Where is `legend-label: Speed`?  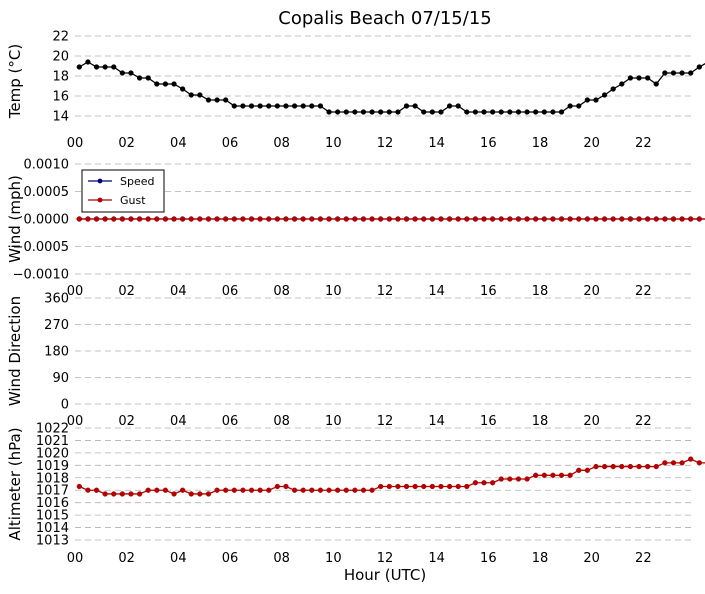 legend-label: Speed is located at coordinates (137, 181).